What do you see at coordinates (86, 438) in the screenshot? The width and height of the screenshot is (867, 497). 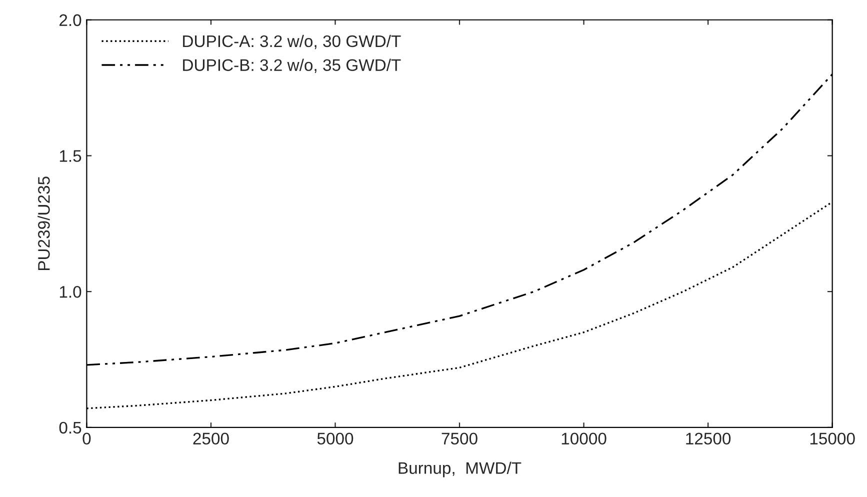 I see `x-tick-label: 0` at bounding box center [86, 438].